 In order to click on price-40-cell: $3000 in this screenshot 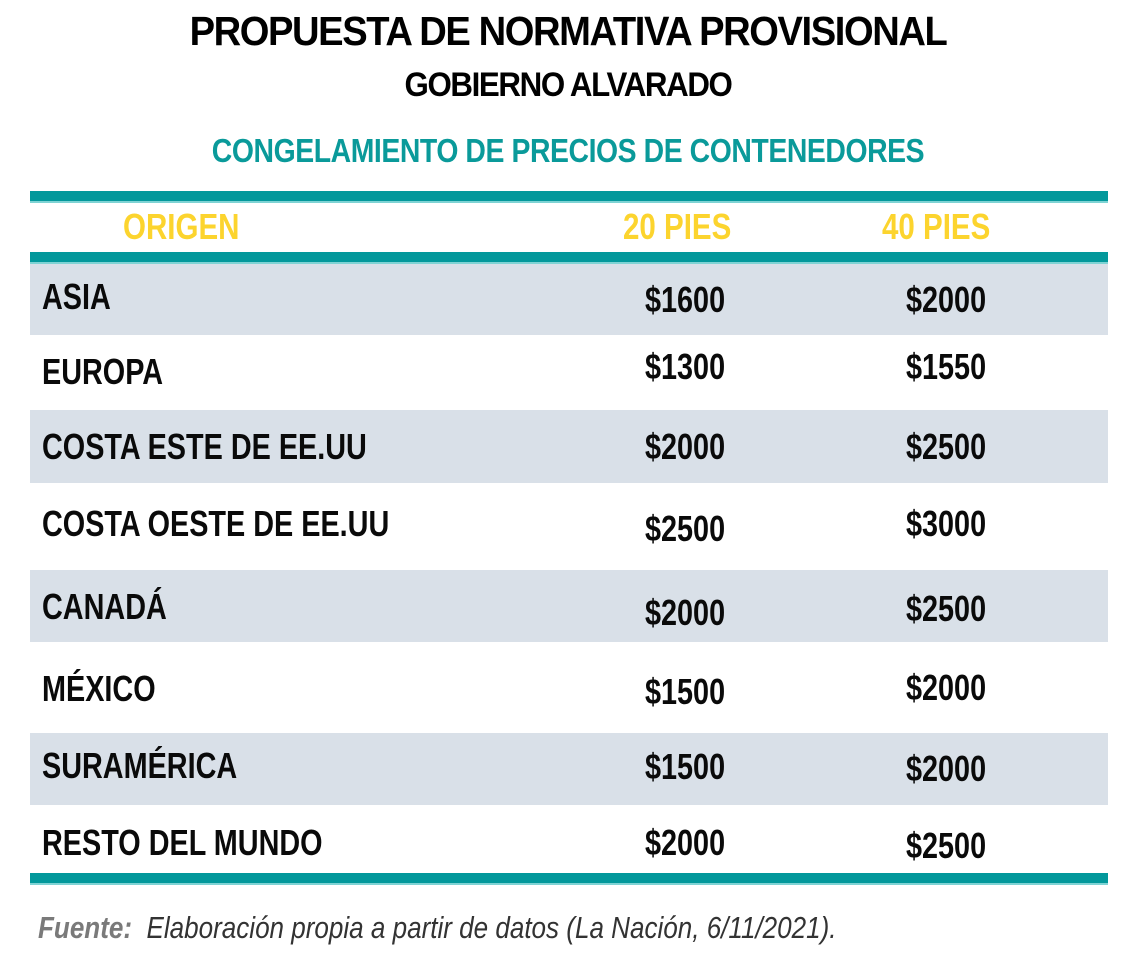, I will do `click(946, 523)`.